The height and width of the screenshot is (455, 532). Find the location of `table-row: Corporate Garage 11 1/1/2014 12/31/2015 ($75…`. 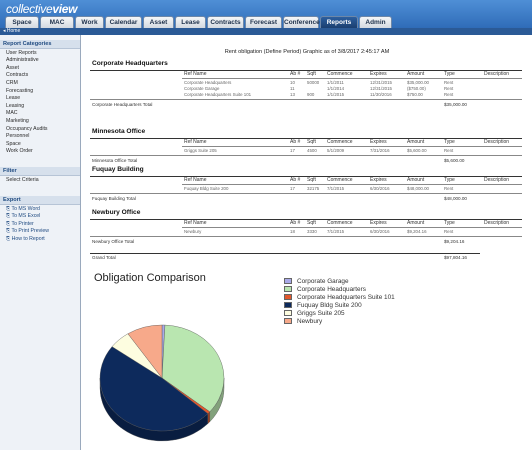

table-row: Corporate Garage 11 1/1/2014 12/31/2015 ($75… is located at coordinates (307, 89).